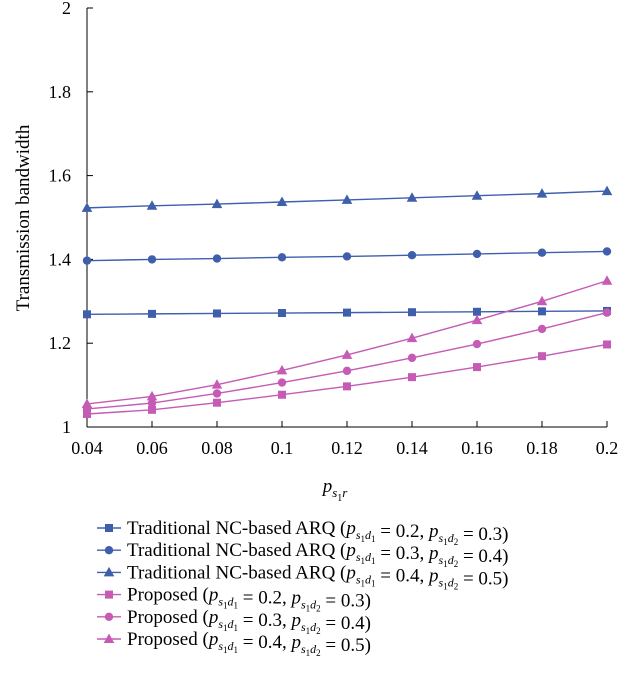  Describe the element at coordinates (345, 492) in the screenshot. I see `x-axis-label-sub-r: r` at that location.